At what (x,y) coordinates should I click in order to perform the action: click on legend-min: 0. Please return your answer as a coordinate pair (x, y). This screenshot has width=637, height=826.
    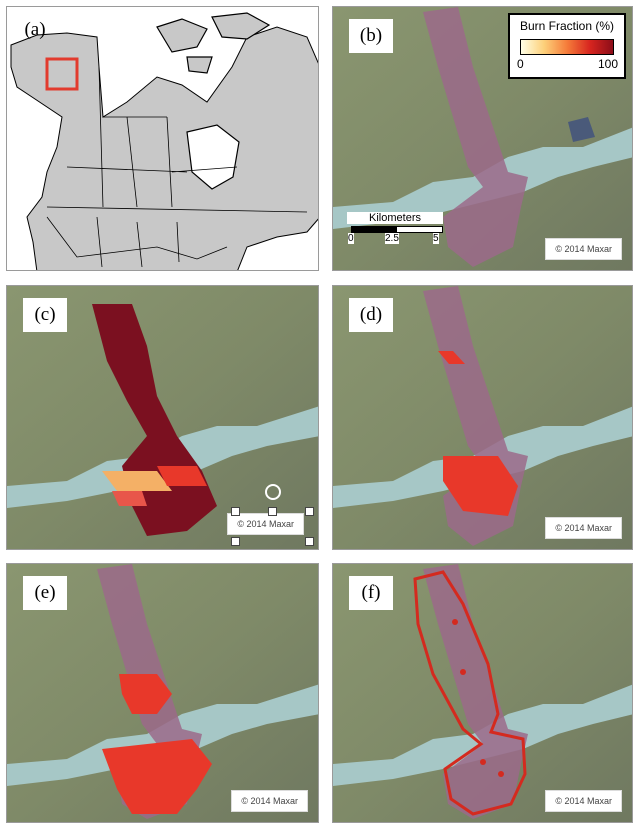
    Looking at the image, I should click on (520, 64).